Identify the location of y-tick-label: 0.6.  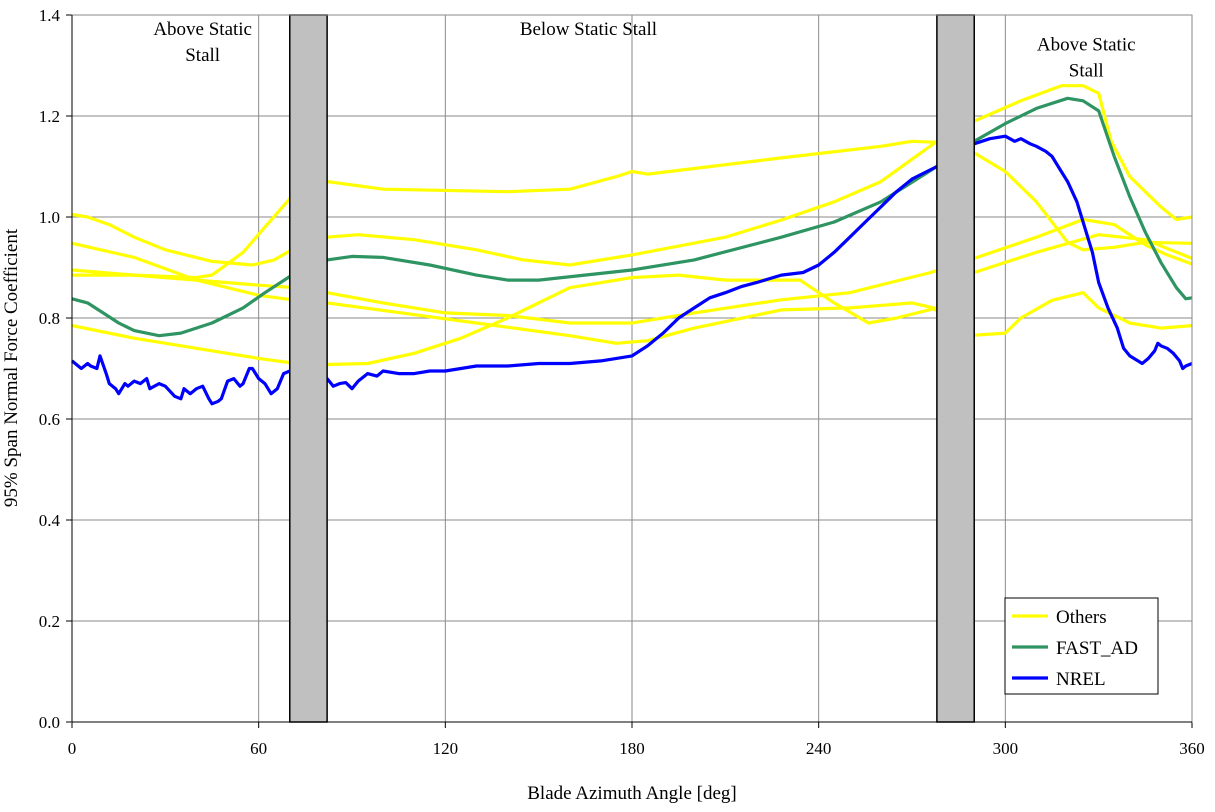
(49, 419).